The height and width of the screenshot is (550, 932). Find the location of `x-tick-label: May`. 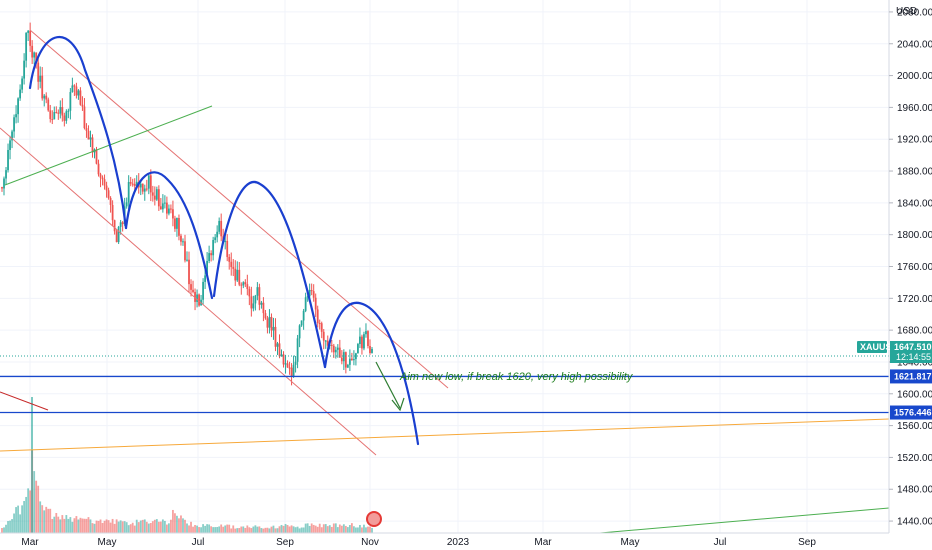

x-tick-label: May is located at coordinates (630, 542).